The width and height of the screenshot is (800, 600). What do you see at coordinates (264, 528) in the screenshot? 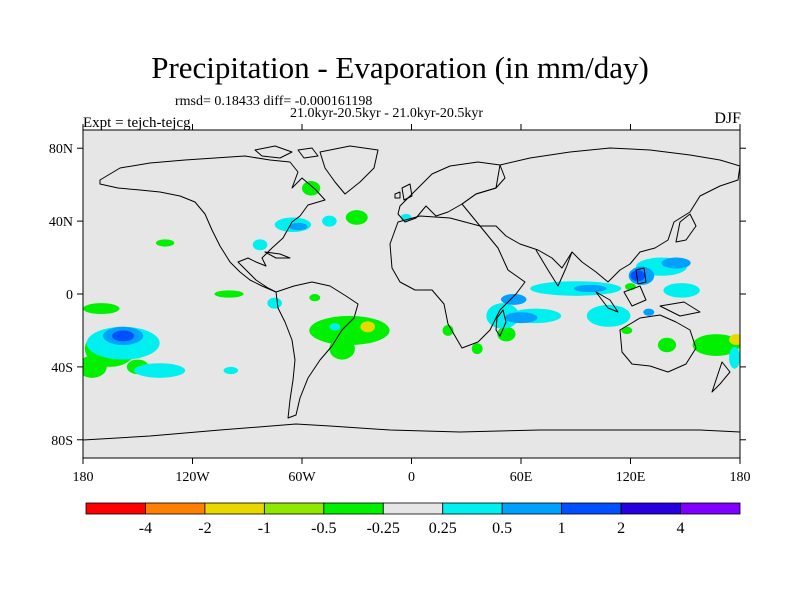
I see `colorbar-label-2: -1` at bounding box center [264, 528].